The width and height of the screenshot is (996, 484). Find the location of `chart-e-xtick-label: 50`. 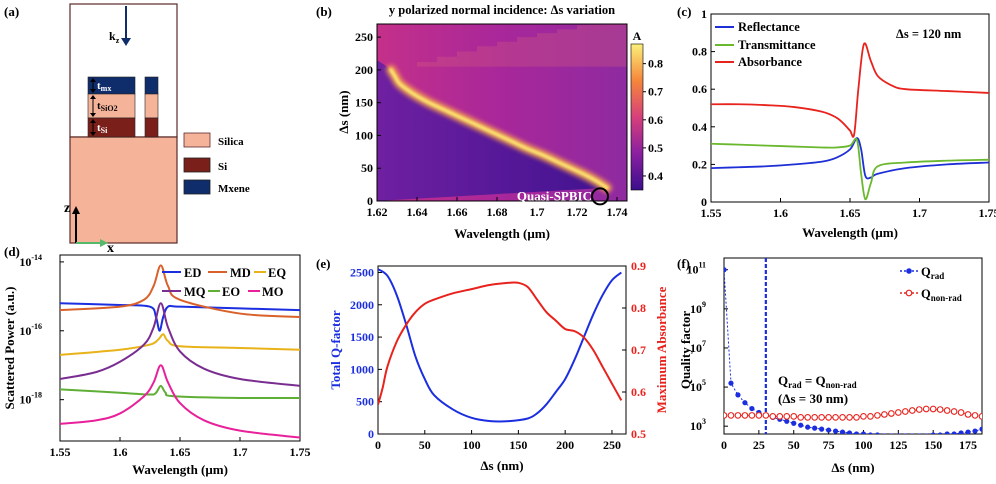

chart-e-xtick-label: 50 is located at coordinates (425, 445).